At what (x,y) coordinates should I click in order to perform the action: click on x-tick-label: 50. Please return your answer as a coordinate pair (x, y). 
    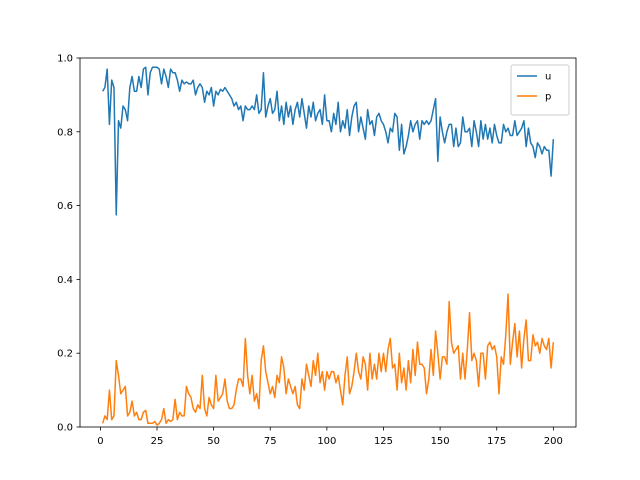
    Looking at the image, I should click on (213, 441).